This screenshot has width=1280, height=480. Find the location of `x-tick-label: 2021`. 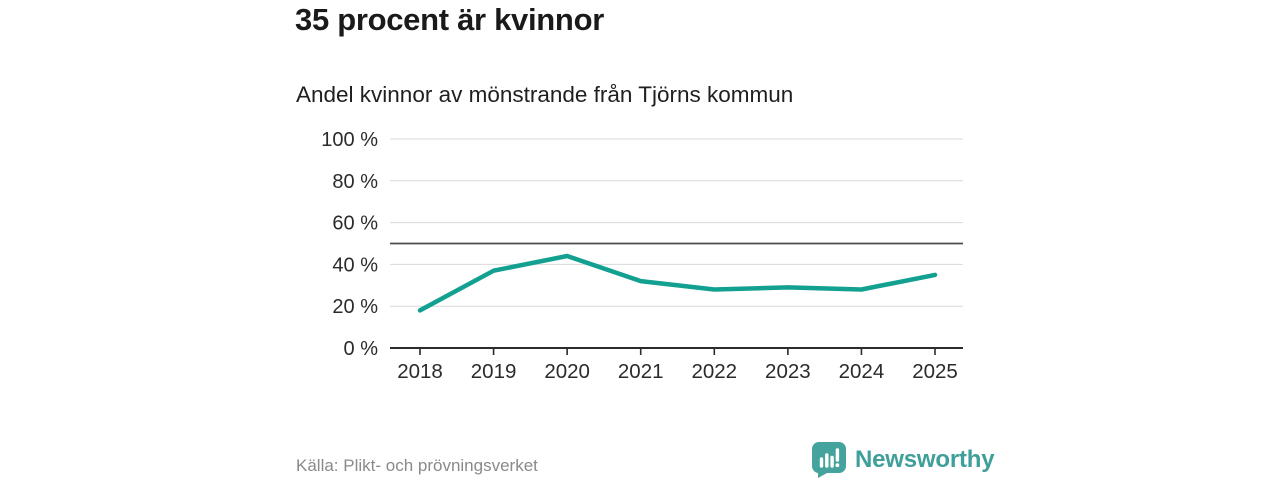

x-tick-label: 2021 is located at coordinates (641, 371).